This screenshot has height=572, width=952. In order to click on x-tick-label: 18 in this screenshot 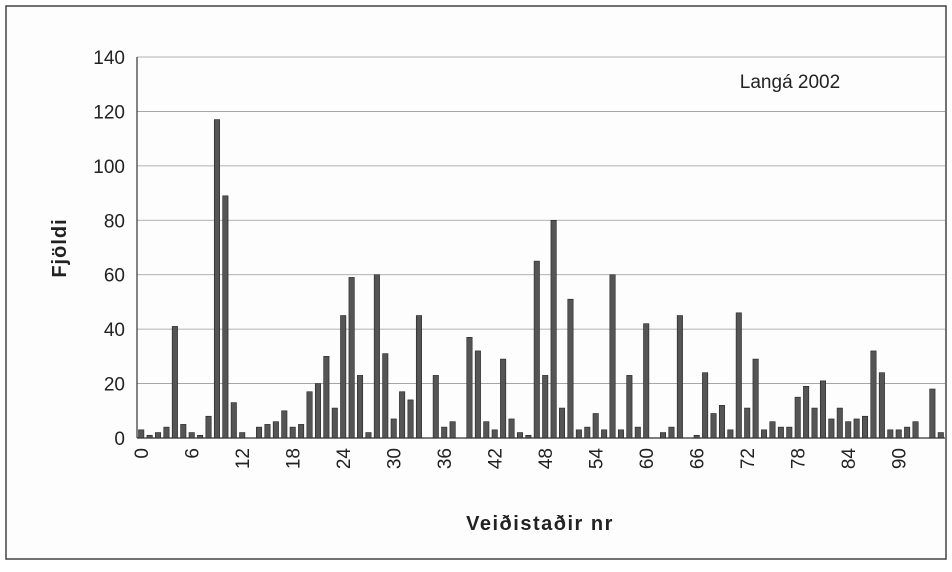, I will do `click(294, 458)`.